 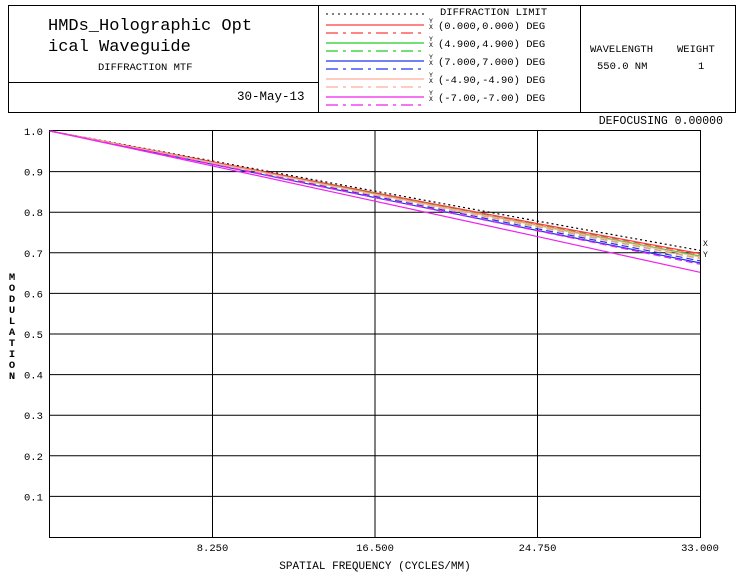 I want to click on legend-entry-label: (-4.90,-4.90) DEG, so click(x=492, y=81).